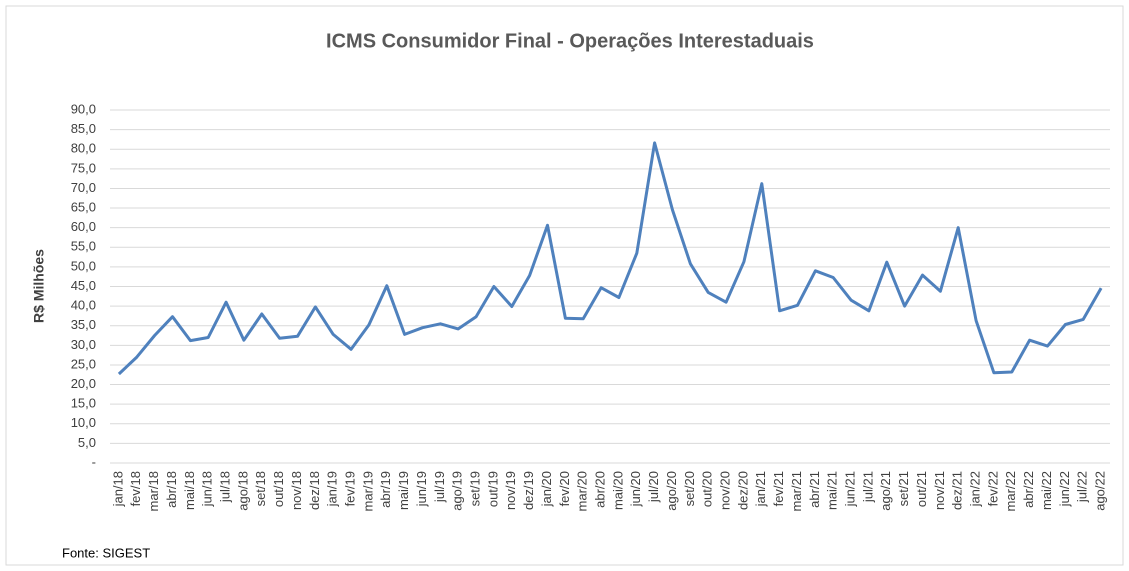 The height and width of the screenshot is (571, 1129). I want to click on x-tick-label: jun/22, so click(1064, 489).